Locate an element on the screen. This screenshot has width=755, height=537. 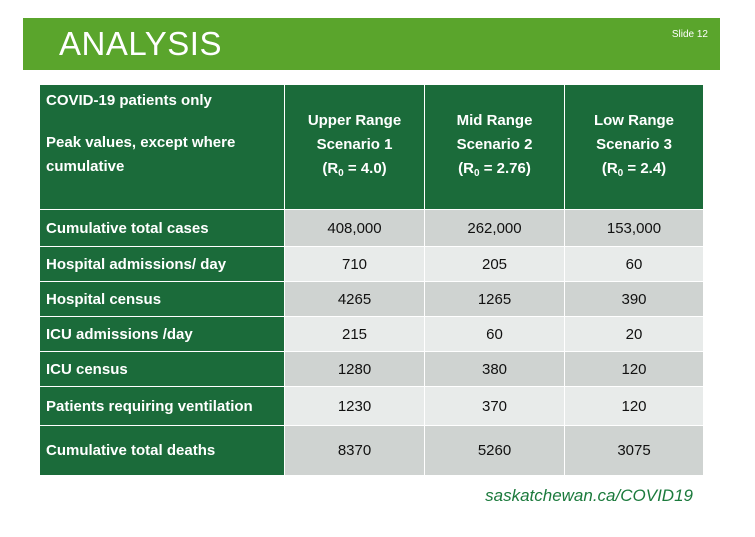
table-row: Hospital admissions/ day 710 205 60 is located at coordinates (371, 264).